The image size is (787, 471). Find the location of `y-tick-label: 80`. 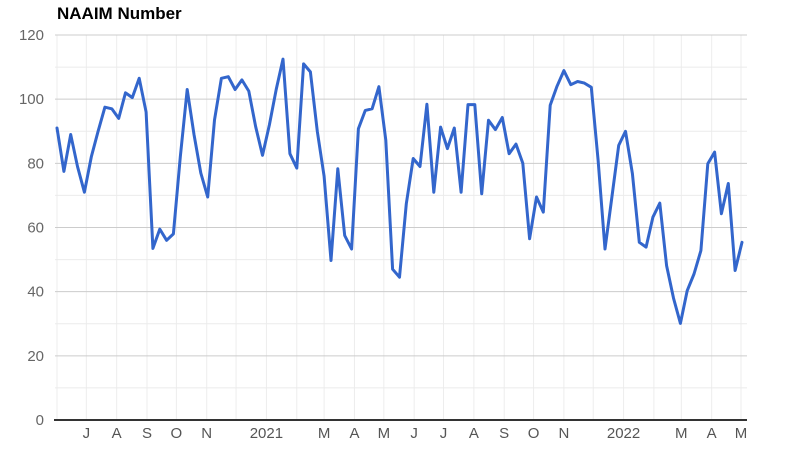

y-tick-label: 80 is located at coordinates (35, 163).